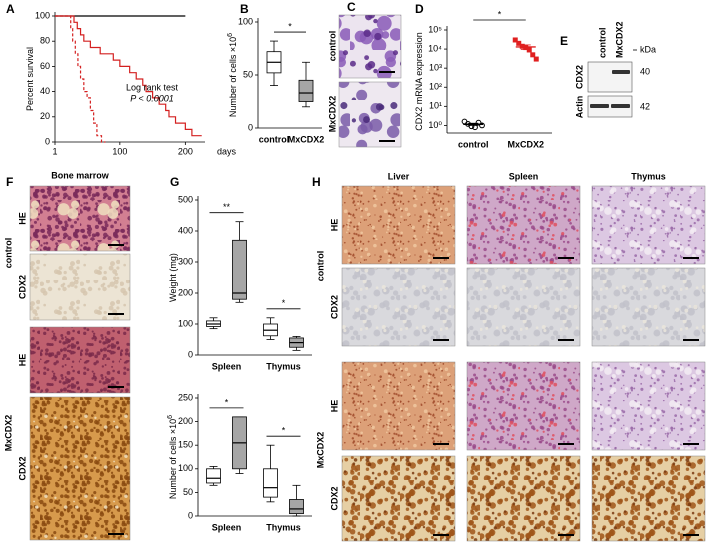  Describe the element at coordinates (128, 76) in the screenshot. I see `survival-curve` at that location.